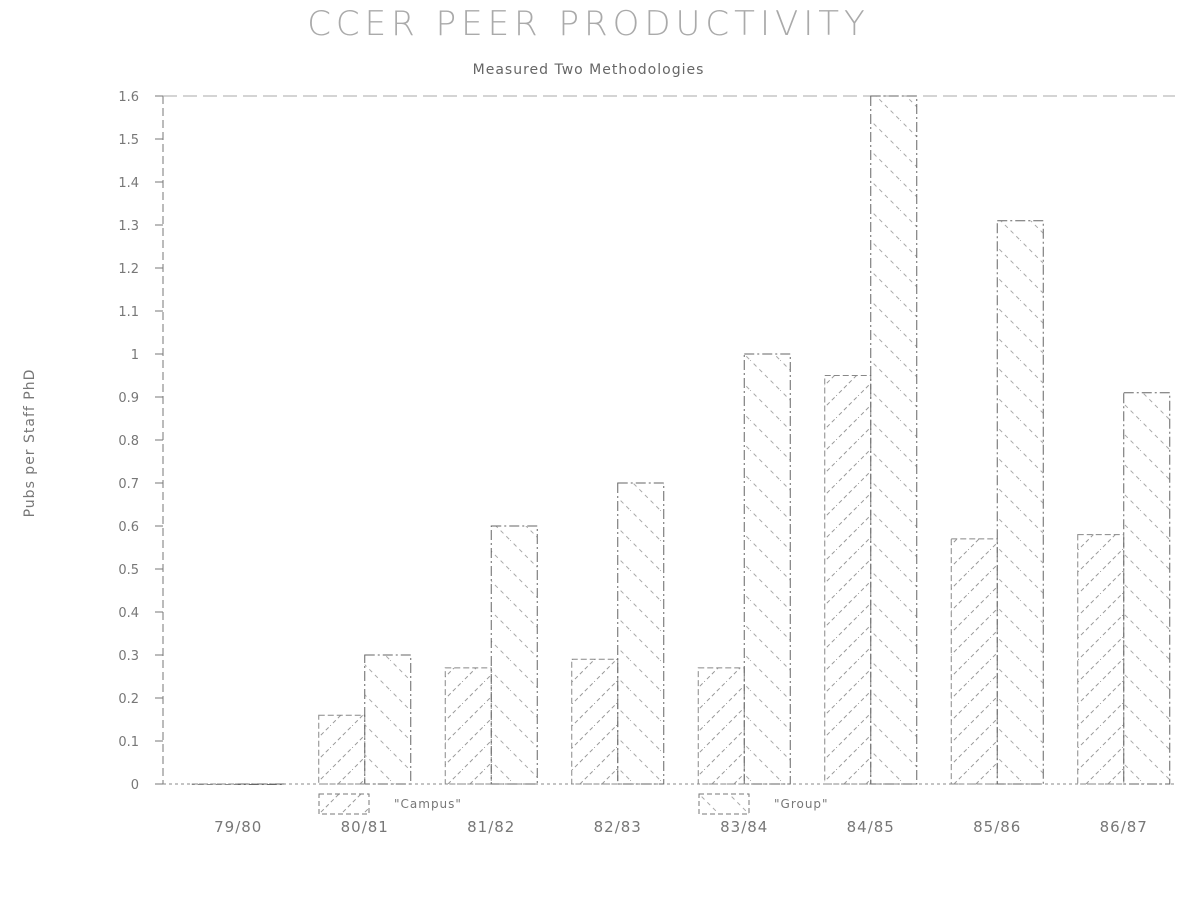  I want to click on y-tick-label: 0.4, so click(128, 613).